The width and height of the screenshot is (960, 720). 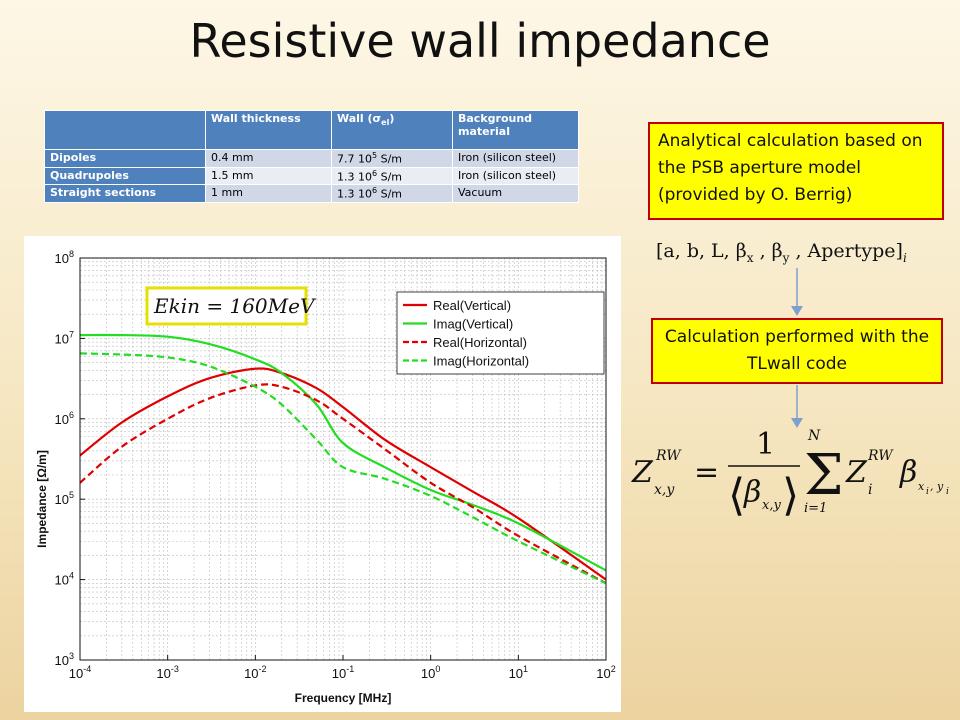 What do you see at coordinates (515, 193) in the screenshot?
I see `row-material: Vacuum` at bounding box center [515, 193].